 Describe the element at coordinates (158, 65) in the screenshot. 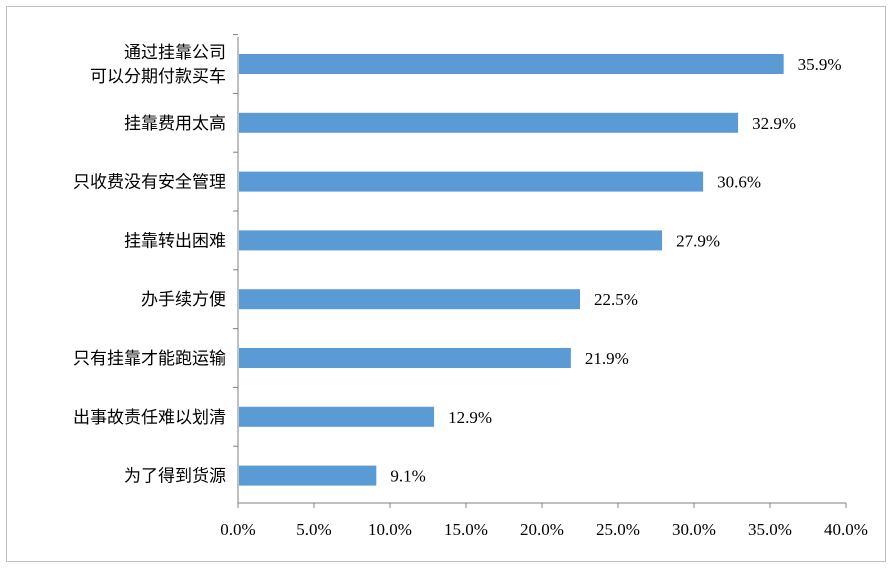

I see `category-label: 通过挂靠公司可以分期付款买车` at that location.